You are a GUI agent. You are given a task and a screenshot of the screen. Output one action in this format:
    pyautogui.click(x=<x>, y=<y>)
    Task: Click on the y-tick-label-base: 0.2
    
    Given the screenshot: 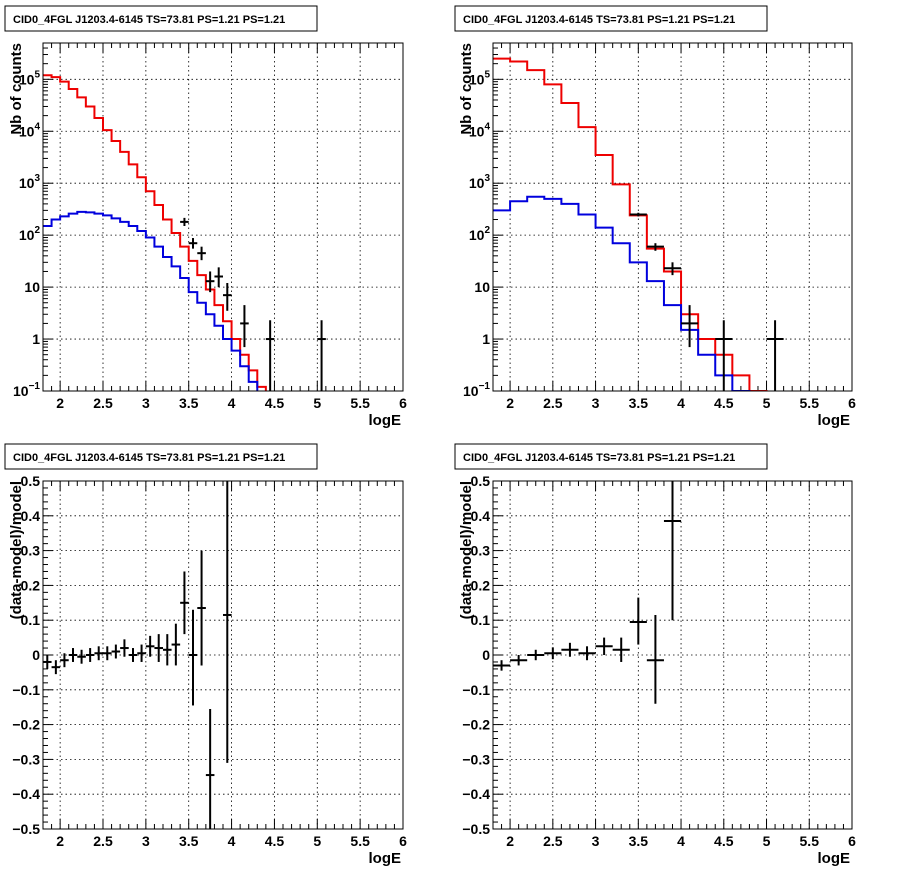 What is the action you would take?
    pyautogui.click(x=481, y=585)
    